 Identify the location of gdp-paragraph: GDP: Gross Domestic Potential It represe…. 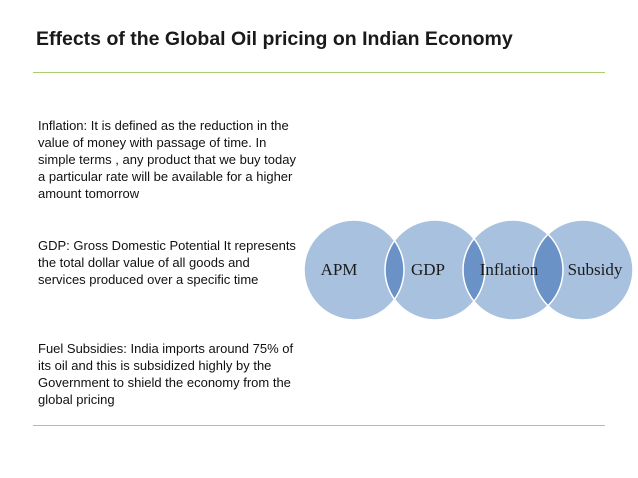
(167, 262).